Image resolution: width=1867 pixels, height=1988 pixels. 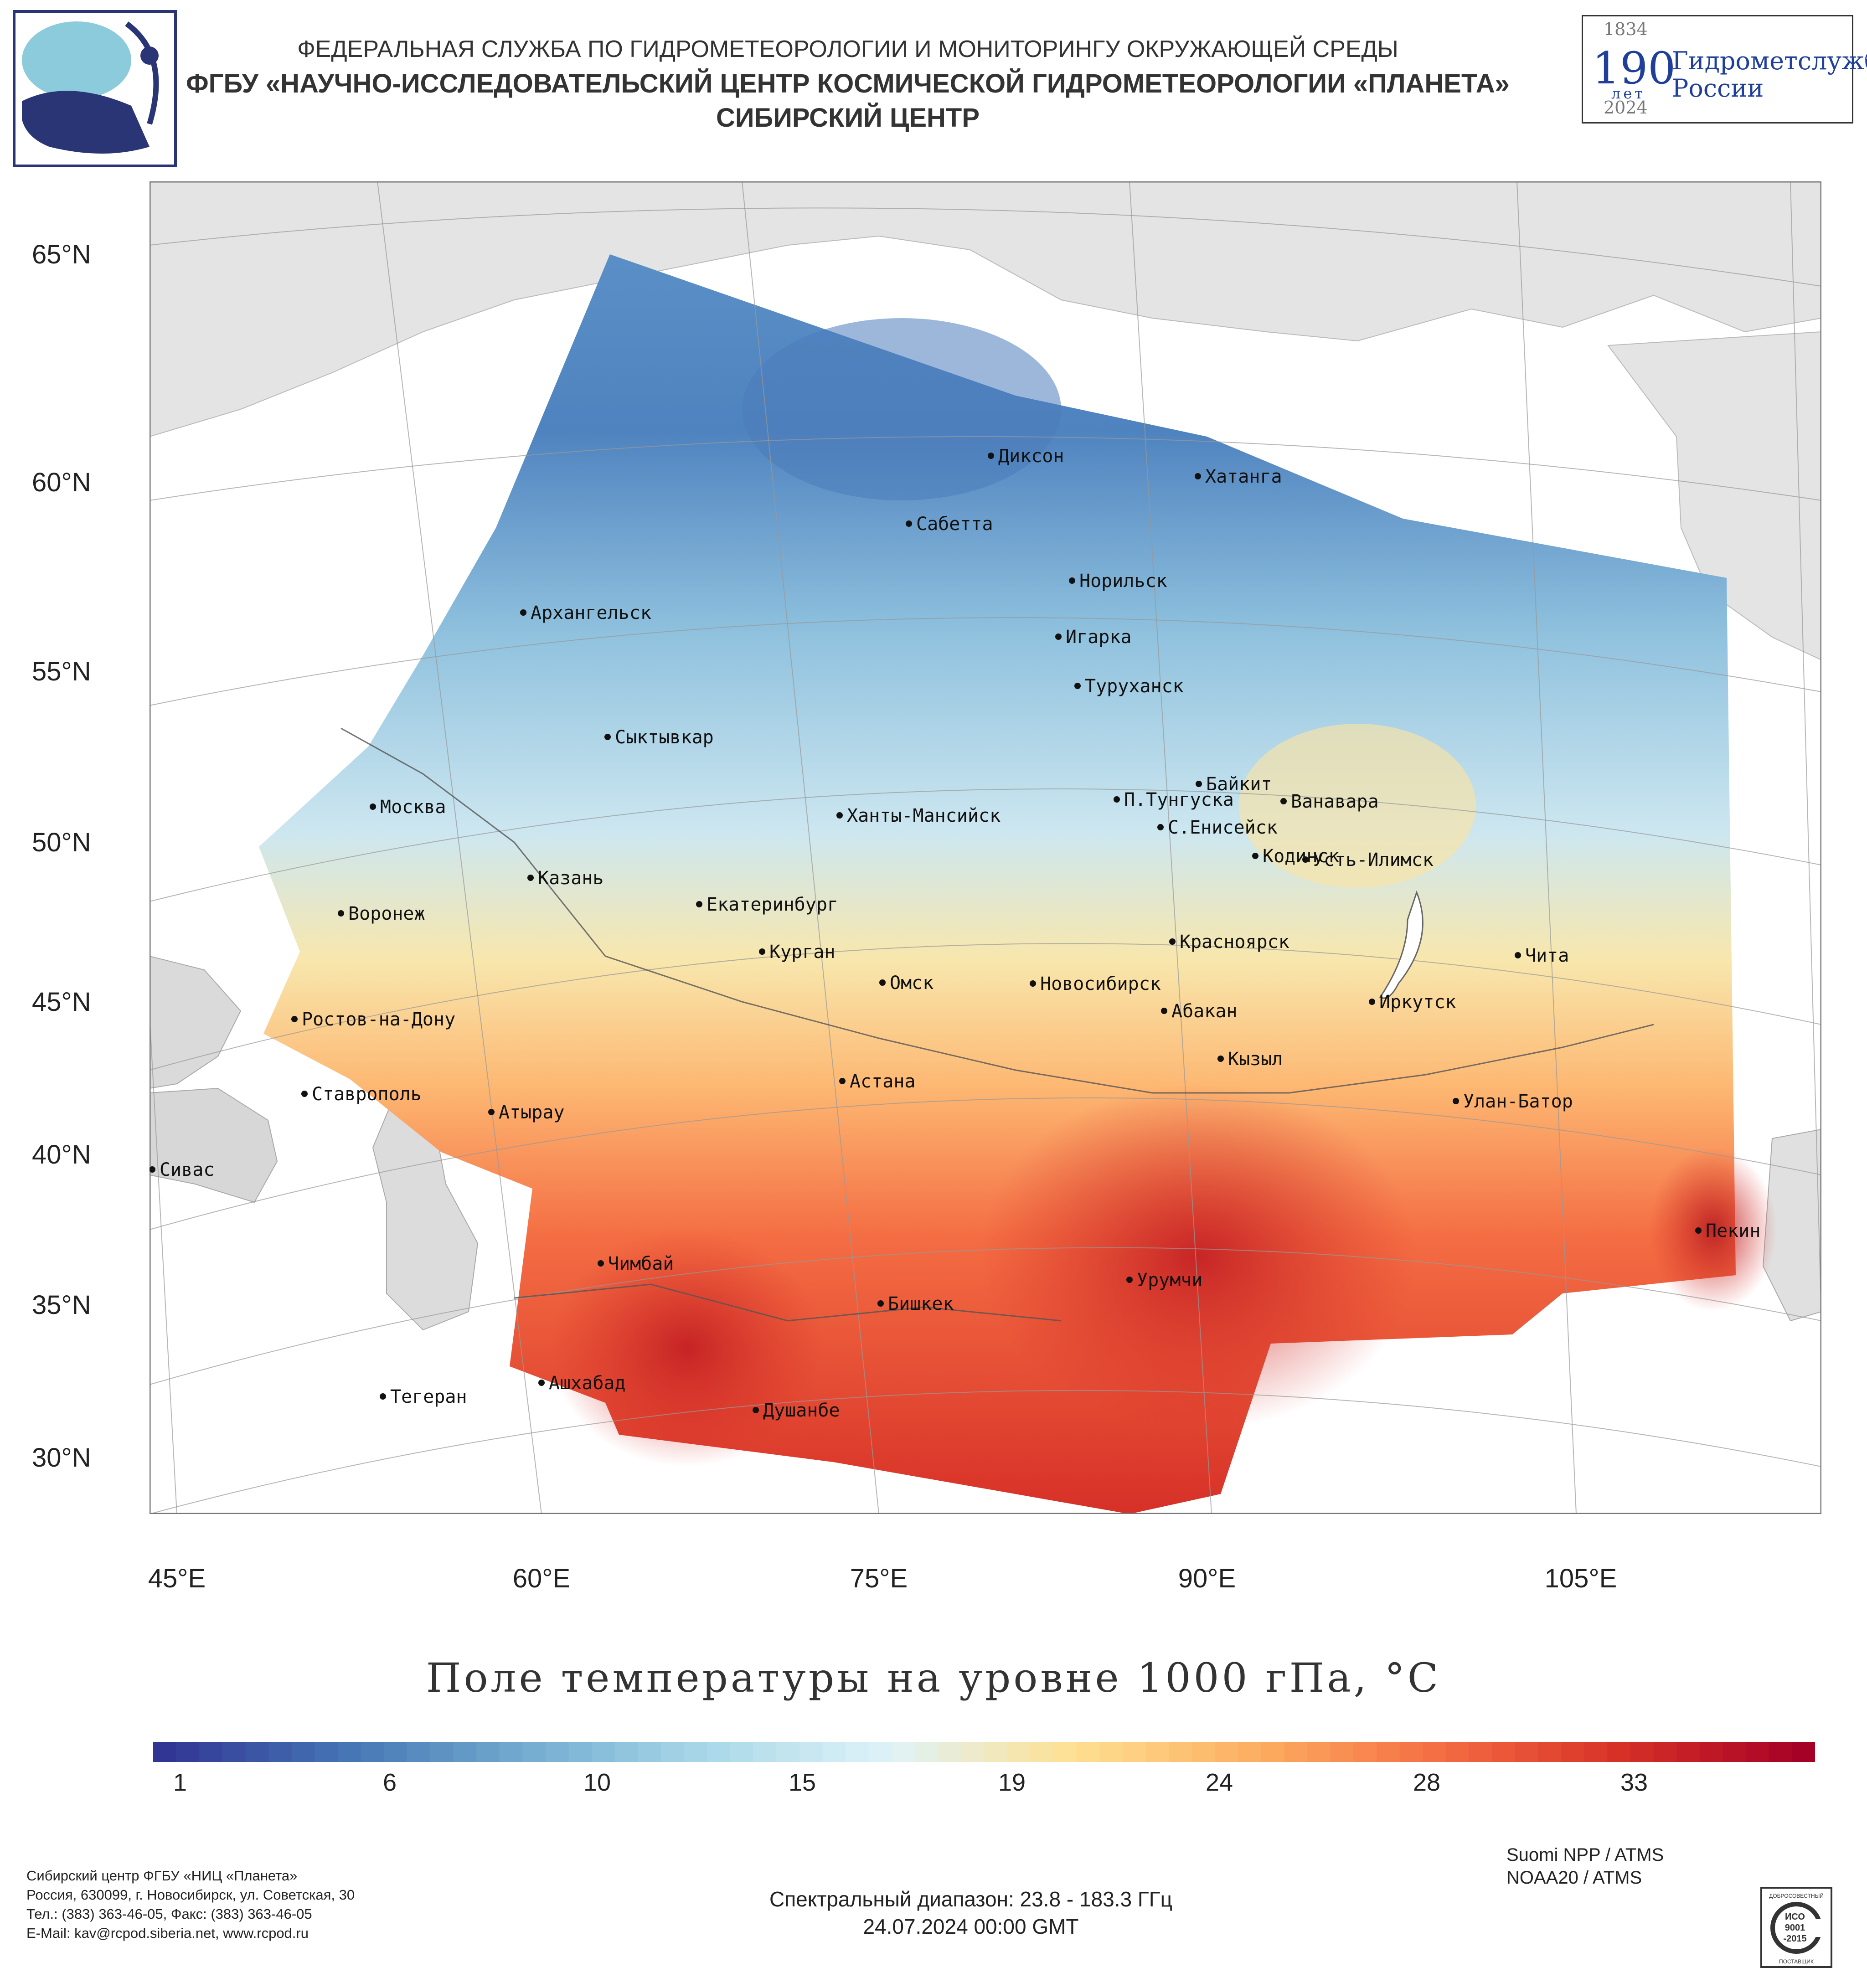 What do you see at coordinates (933, 1678) in the screenshot?
I see `map-title: Поле температуры на уровне 1000 гПа, °C` at bounding box center [933, 1678].